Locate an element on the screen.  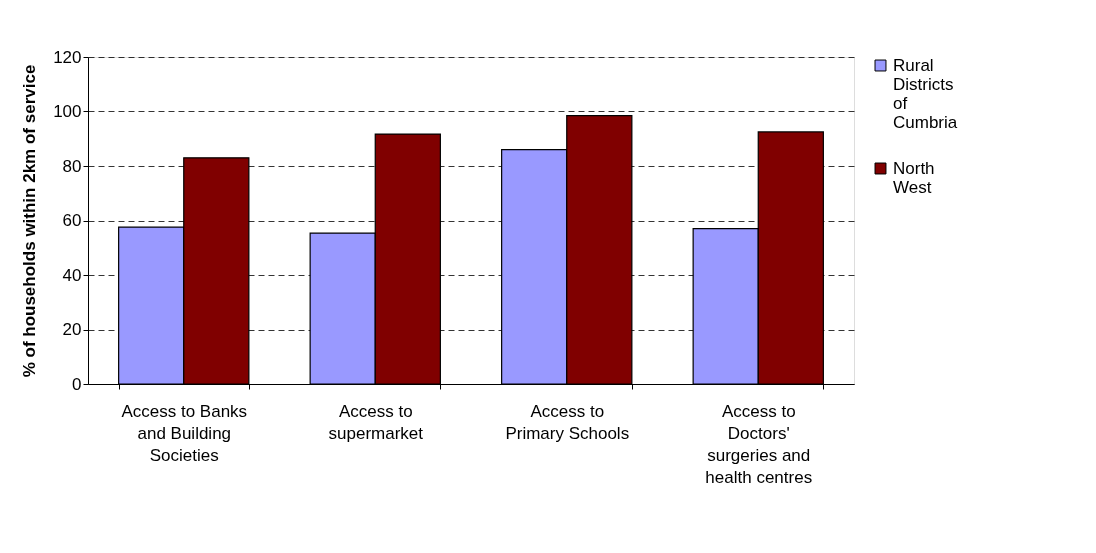
y-axis-title: % of households within 2km of service is located at coordinates (30, 221).